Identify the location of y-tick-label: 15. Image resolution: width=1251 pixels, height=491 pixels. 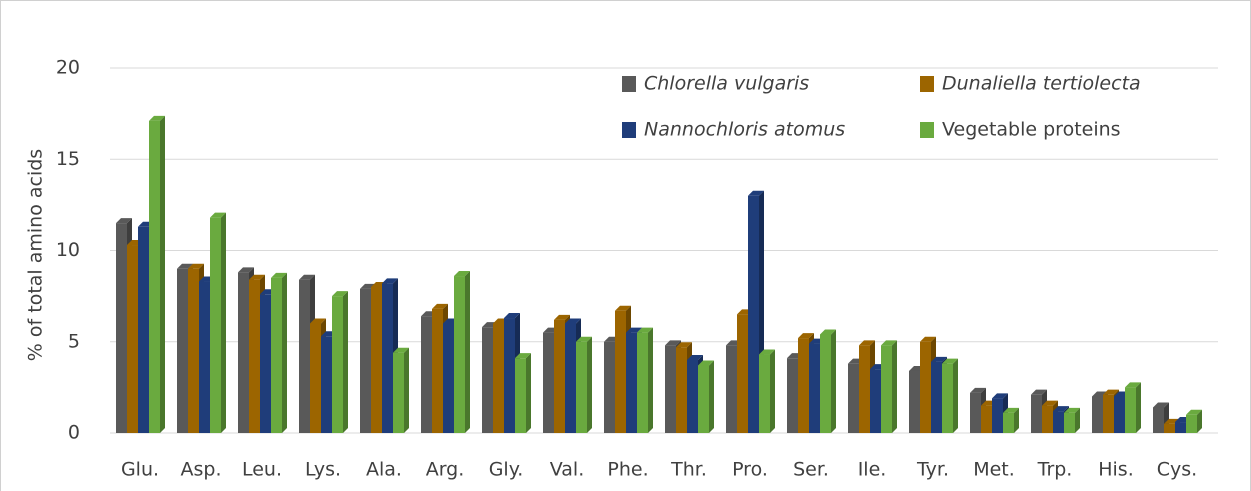
(68, 159).